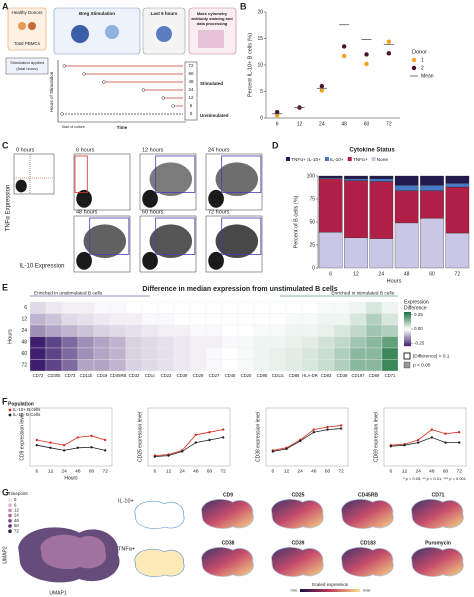  I want to click on row-label: 6, so click(25, 308).